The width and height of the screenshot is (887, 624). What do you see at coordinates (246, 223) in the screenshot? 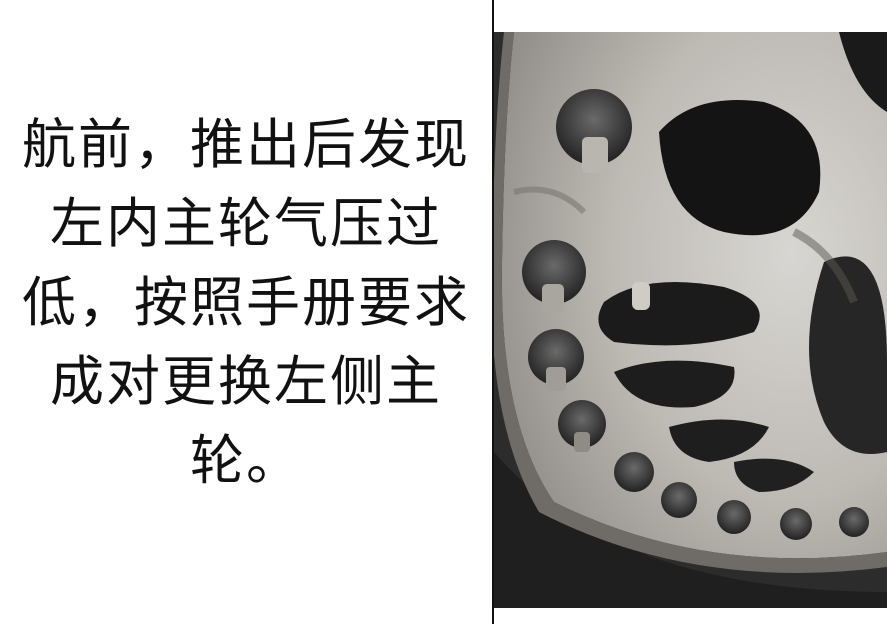
I see `caption-line-2: 左内主轮气压过` at bounding box center [246, 223].